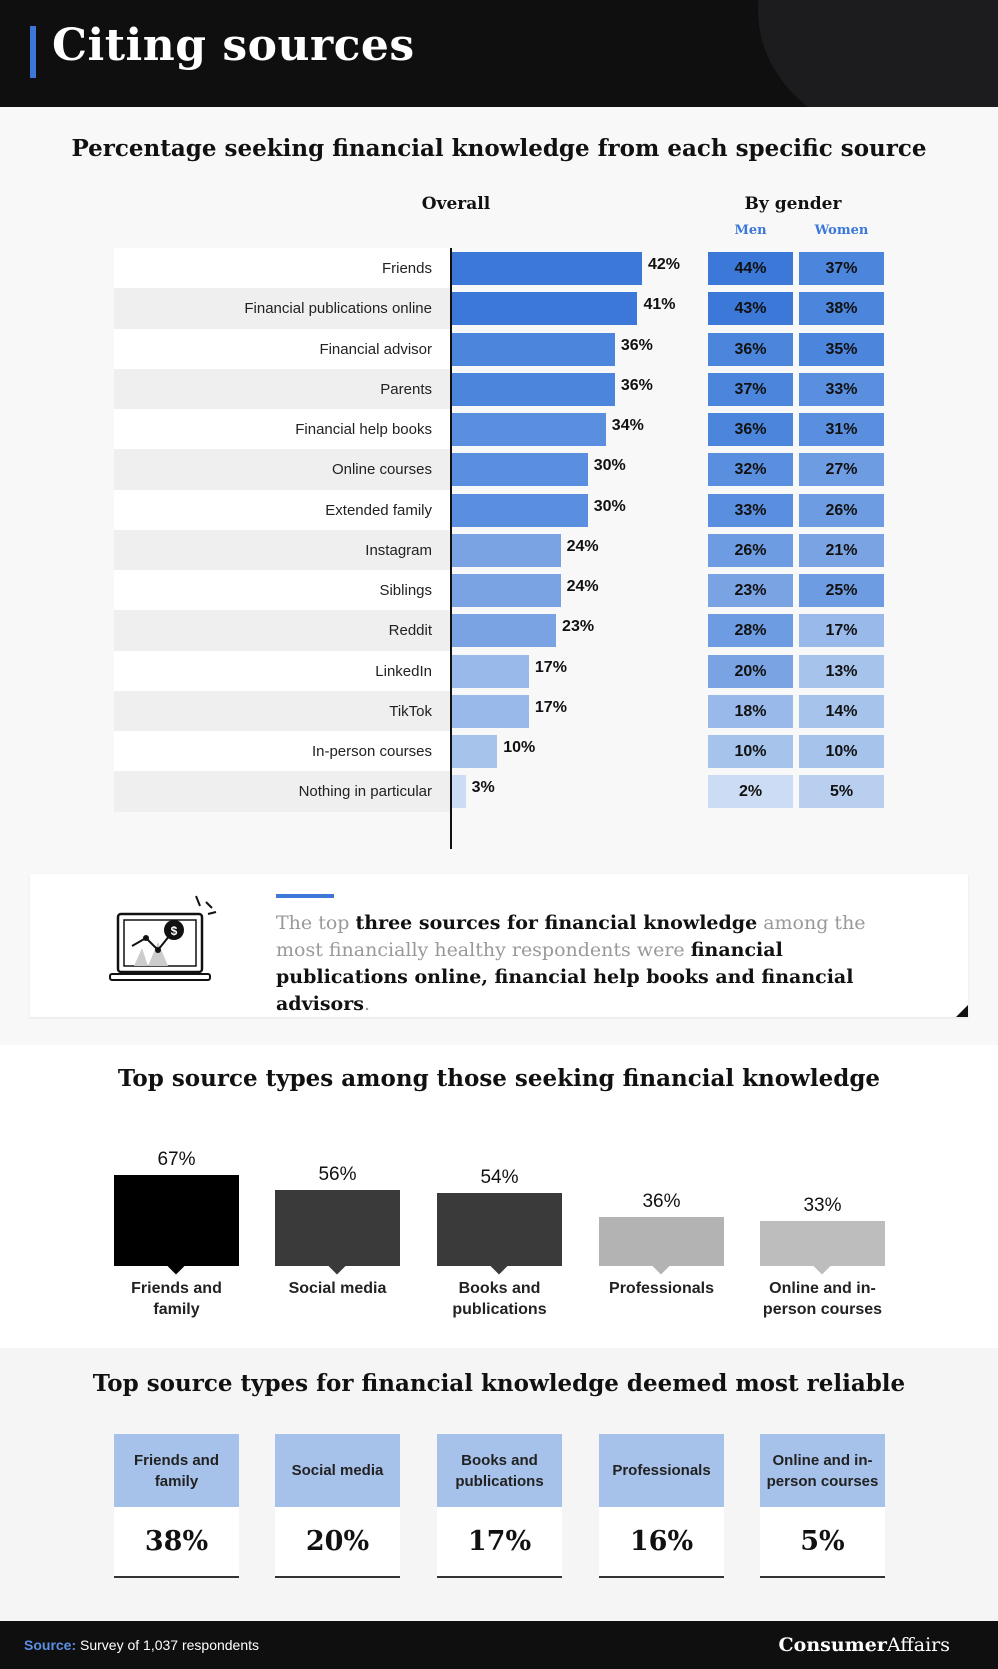  I want to click on men-value: 20%, so click(750, 671).